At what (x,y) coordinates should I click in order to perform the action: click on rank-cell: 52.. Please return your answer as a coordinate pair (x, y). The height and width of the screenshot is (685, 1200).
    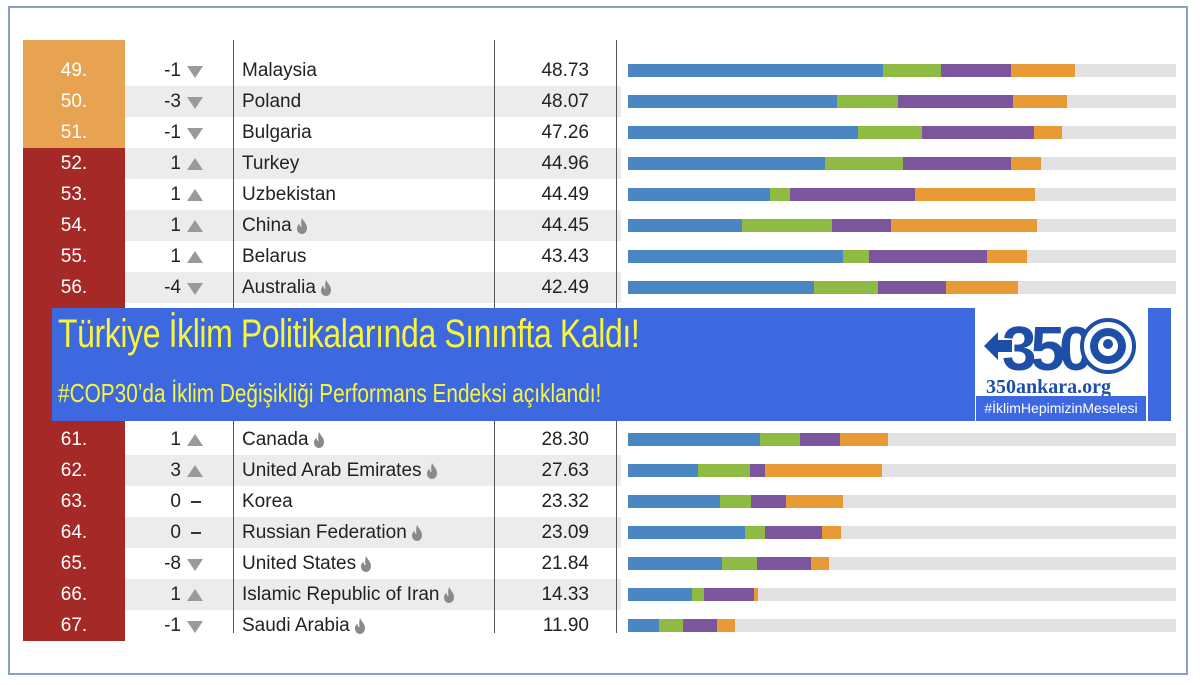
    Looking at the image, I should click on (74, 163).